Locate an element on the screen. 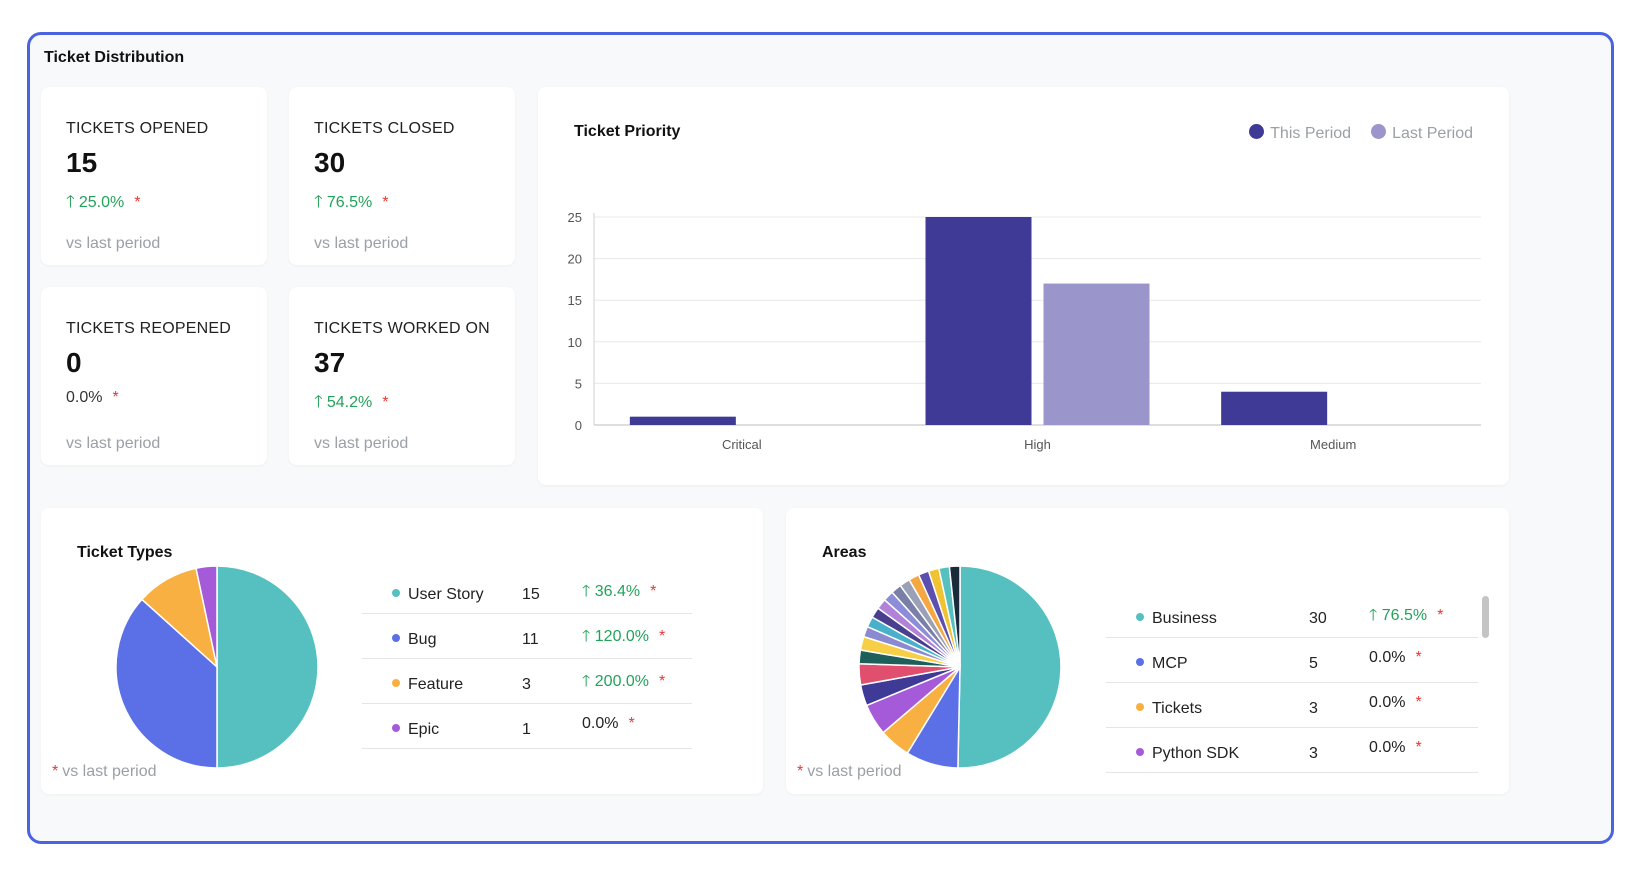  card-title: Ticket Priority is located at coordinates (627, 131).